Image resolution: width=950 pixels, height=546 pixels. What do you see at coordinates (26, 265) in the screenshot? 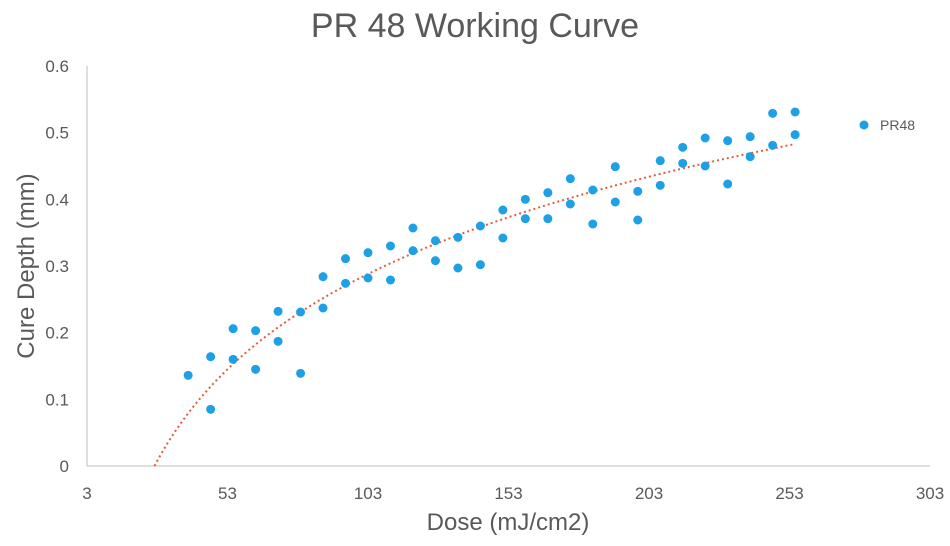
I see `y-axis-title: Cure Depth (mm)` at bounding box center [26, 265].